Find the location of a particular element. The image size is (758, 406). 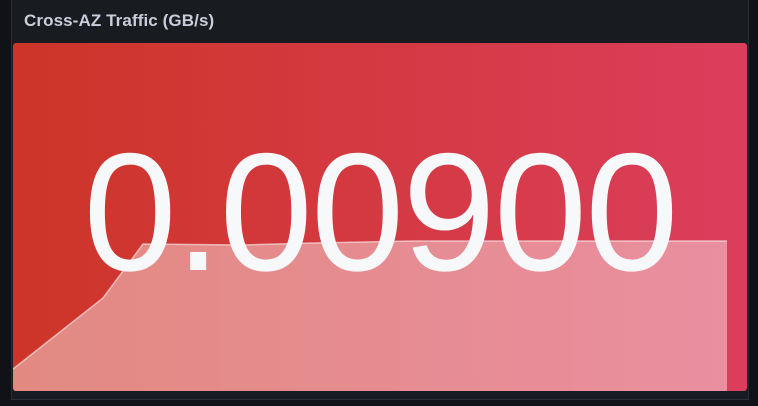

next-panel-edge is located at coordinates (379, 403).